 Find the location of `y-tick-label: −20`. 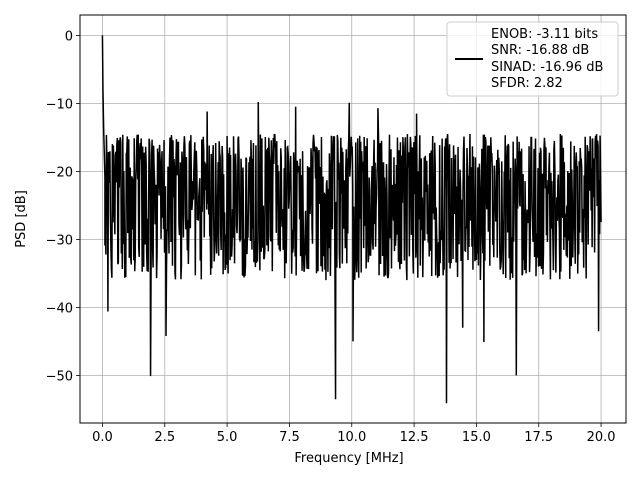

y-tick-label: −20 is located at coordinates (59, 172).